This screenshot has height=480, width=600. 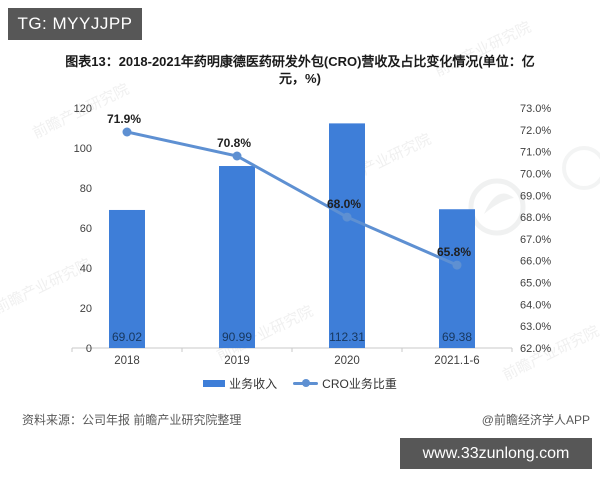 What do you see at coordinates (127, 337) in the screenshot?
I see `bar-value-label: 69.02` at bounding box center [127, 337].